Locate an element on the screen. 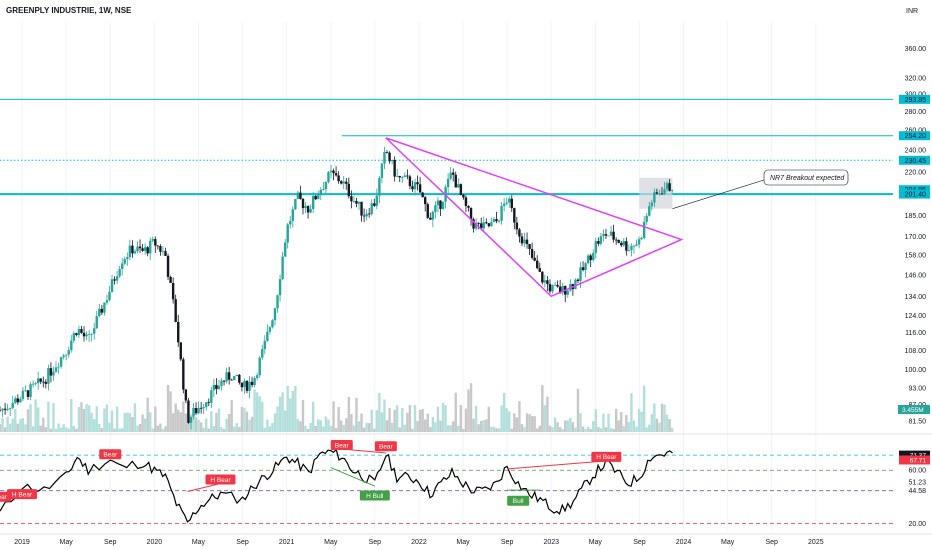 This screenshot has height=550, width=932. divergence-tag-text: H Bear is located at coordinates (606, 457).